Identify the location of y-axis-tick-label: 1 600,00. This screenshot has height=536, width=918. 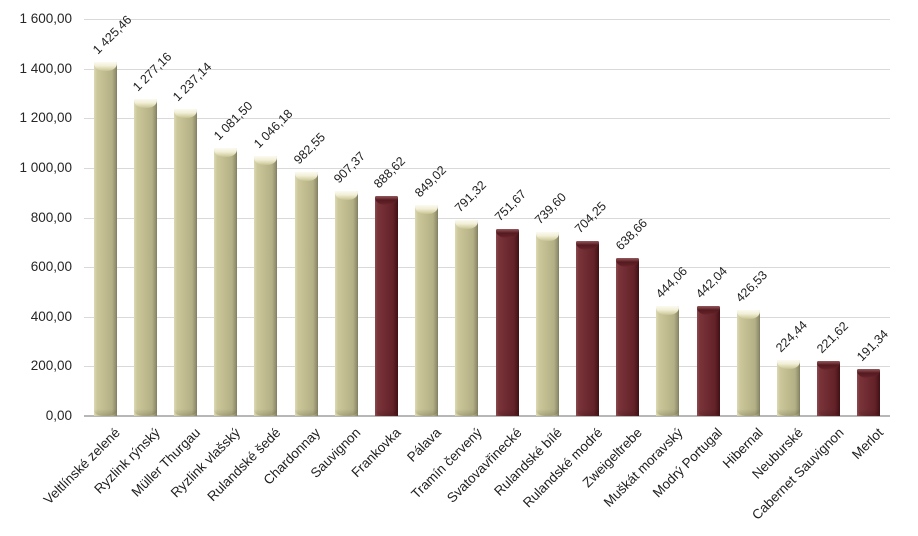
(45, 18).